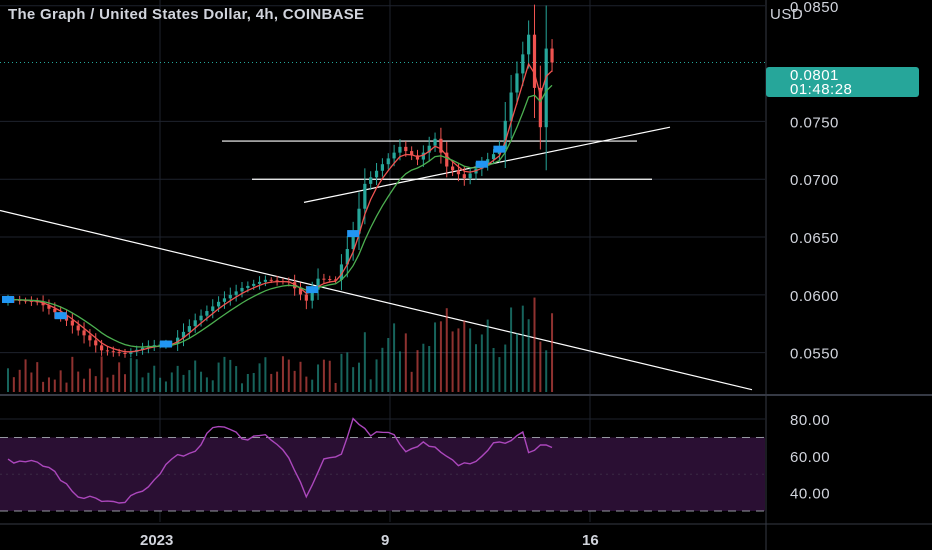 This screenshot has width=932, height=550. What do you see at coordinates (814, 238) in the screenshot?
I see `price-tick-label: 0.0650` at bounding box center [814, 238].